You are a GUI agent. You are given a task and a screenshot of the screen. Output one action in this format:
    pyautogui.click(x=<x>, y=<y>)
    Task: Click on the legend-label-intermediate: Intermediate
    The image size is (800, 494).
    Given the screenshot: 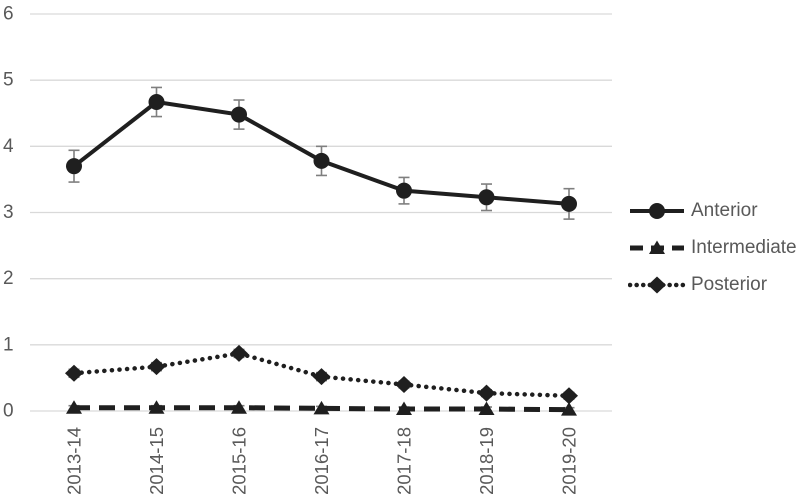 What is the action you would take?
    pyautogui.click(x=744, y=247)
    